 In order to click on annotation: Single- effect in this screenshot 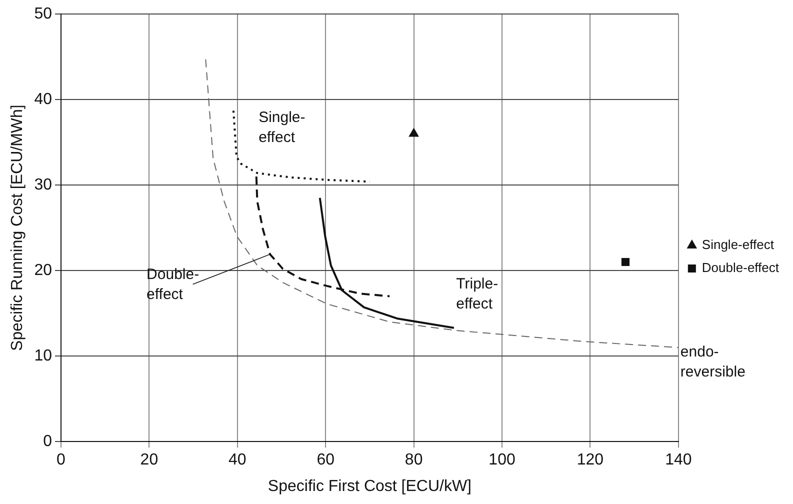, I will do `click(282, 127)`.